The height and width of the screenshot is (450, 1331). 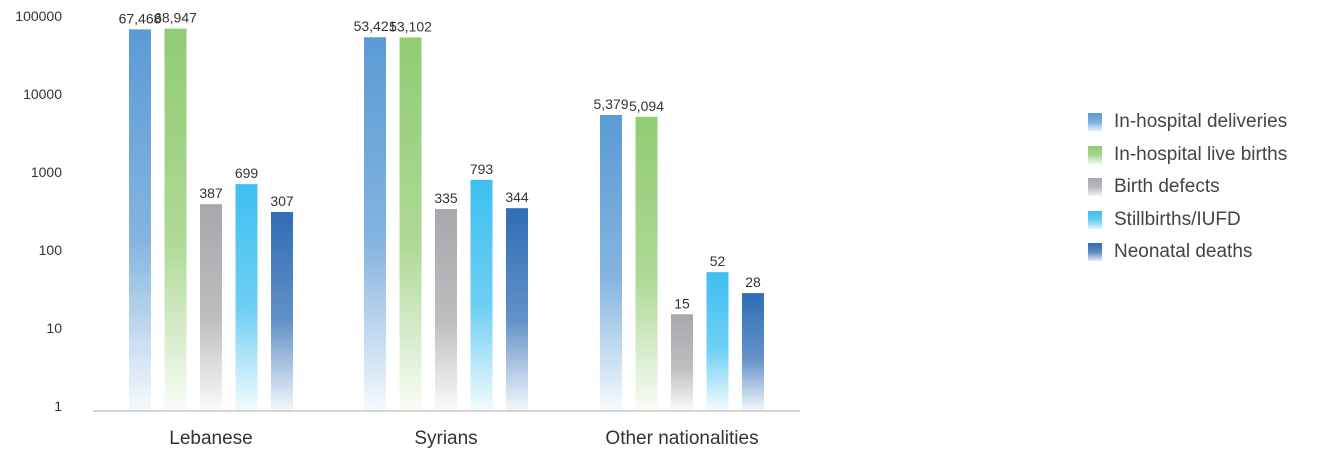 What do you see at coordinates (1177, 219) in the screenshot?
I see `legend-label: Stillbirths/IUFD` at bounding box center [1177, 219].